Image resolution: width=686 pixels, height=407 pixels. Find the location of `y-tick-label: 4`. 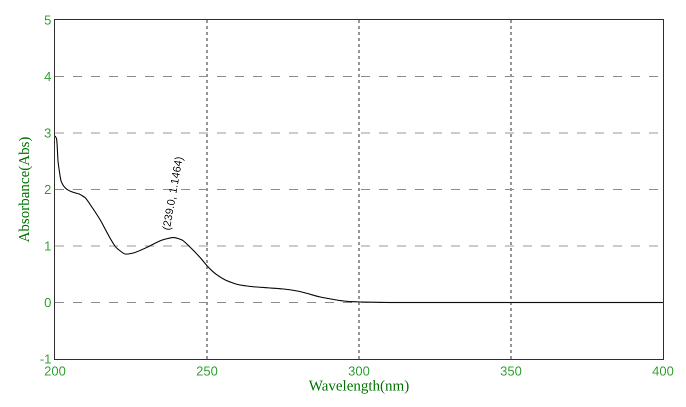

y-tick-label: 4 is located at coordinates (48, 76).